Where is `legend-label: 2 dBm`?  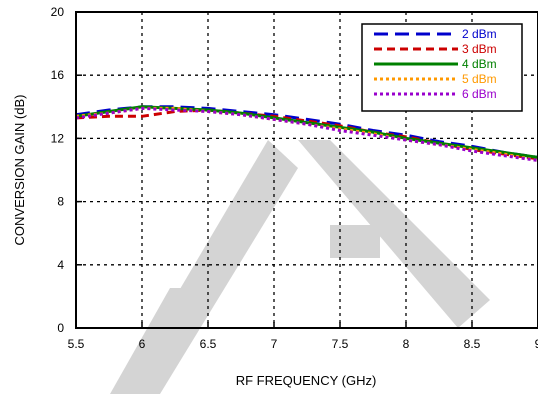 legend-label: 2 dBm is located at coordinates (479, 34).